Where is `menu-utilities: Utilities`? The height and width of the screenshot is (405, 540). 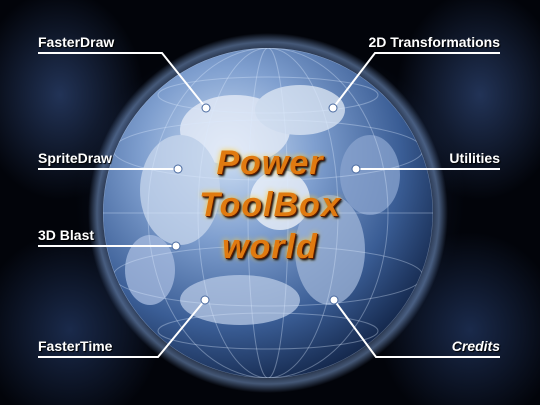 menu-utilities: Utilities is located at coordinates (474, 158).